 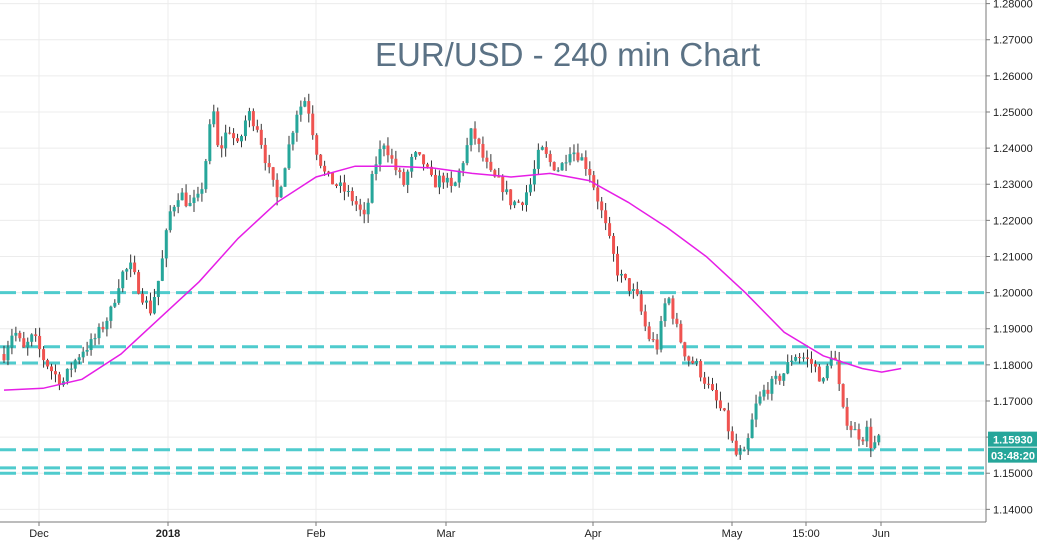 What do you see at coordinates (39, 534) in the screenshot?
I see `x-tick-label: Dec` at bounding box center [39, 534].